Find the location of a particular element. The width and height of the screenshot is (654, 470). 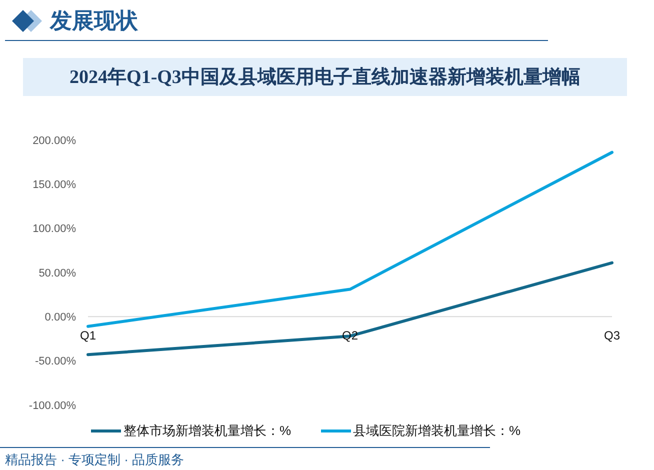

y-tick-label: 50.00% is located at coordinates (57, 273).